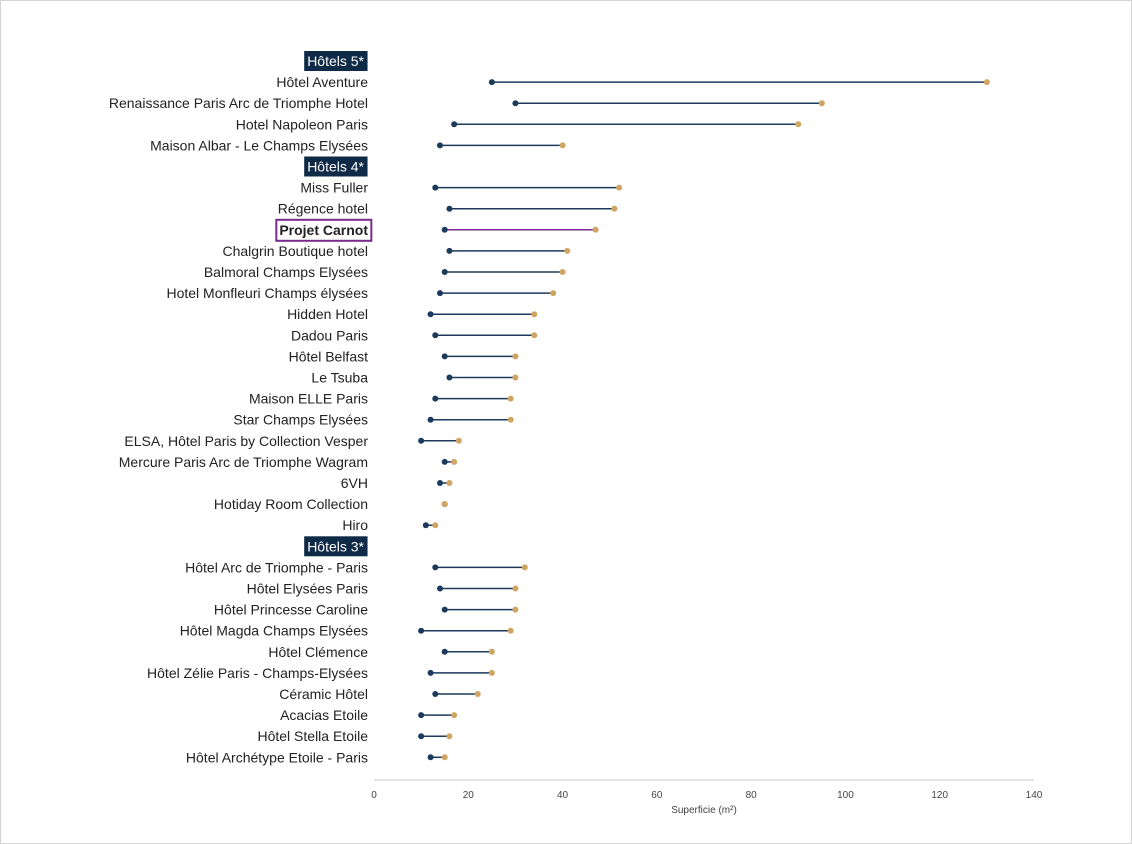  What do you see at coordinates (385, 272) in the screenshot?
I see `hotel-row: Balmoral Champs Elysées` at bounding box center [385, 272].